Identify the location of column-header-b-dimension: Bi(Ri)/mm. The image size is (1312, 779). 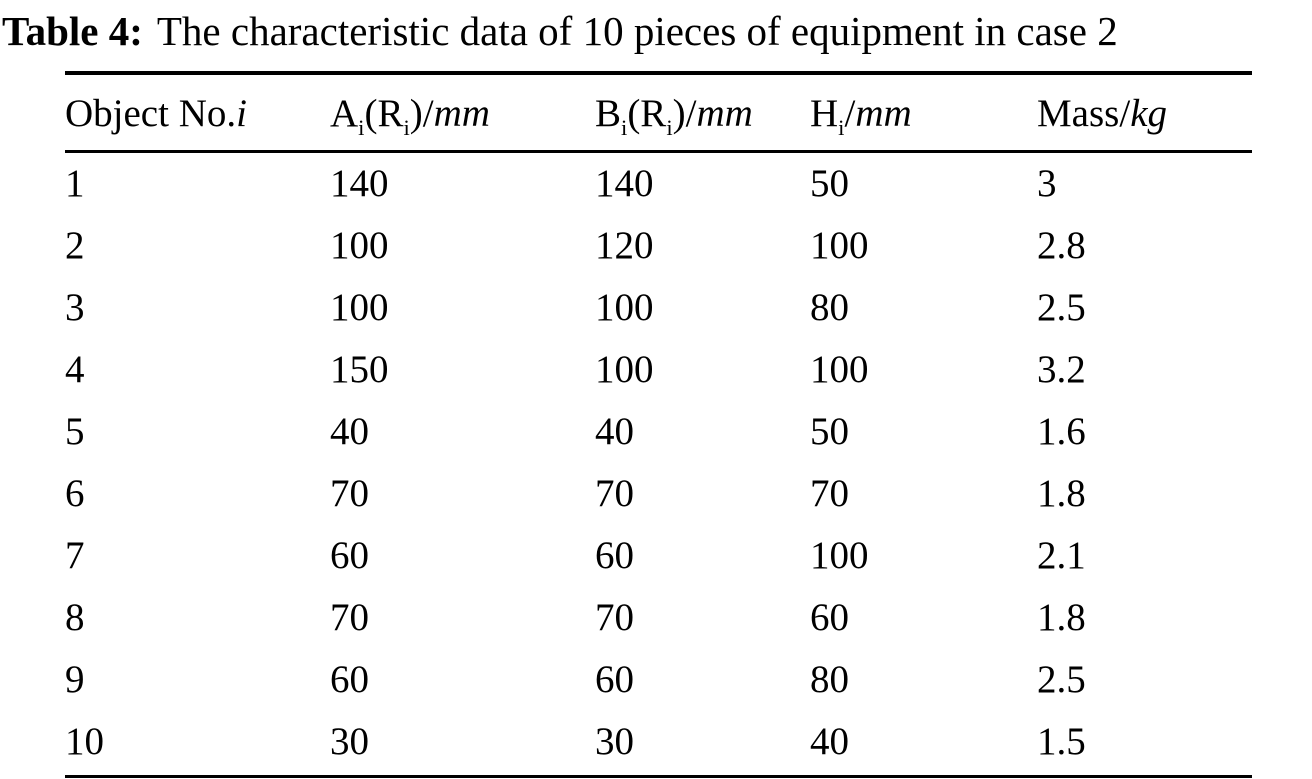
(702, 113).